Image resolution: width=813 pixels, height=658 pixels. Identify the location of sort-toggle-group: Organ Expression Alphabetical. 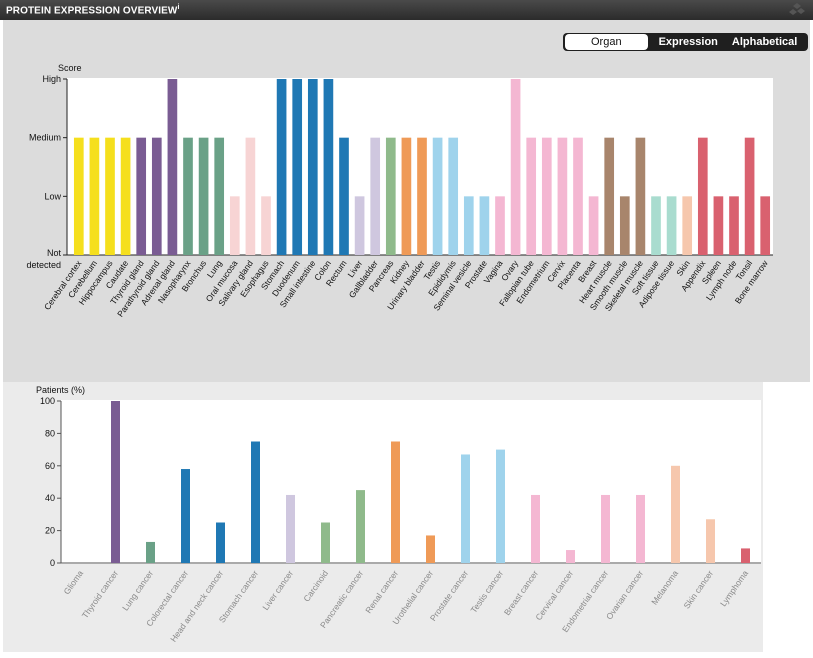
(686, 42).